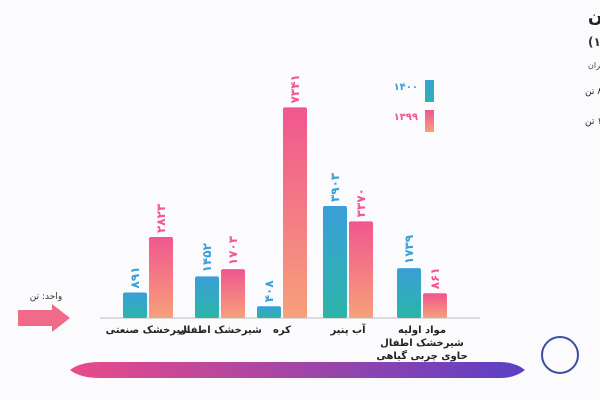 Image resolution: width=600 pixels, height=400 pixels. Describe the element at coordinates (406, 87) in the screenshot. I see `legend-label: ۱۴۰۰` at that location.